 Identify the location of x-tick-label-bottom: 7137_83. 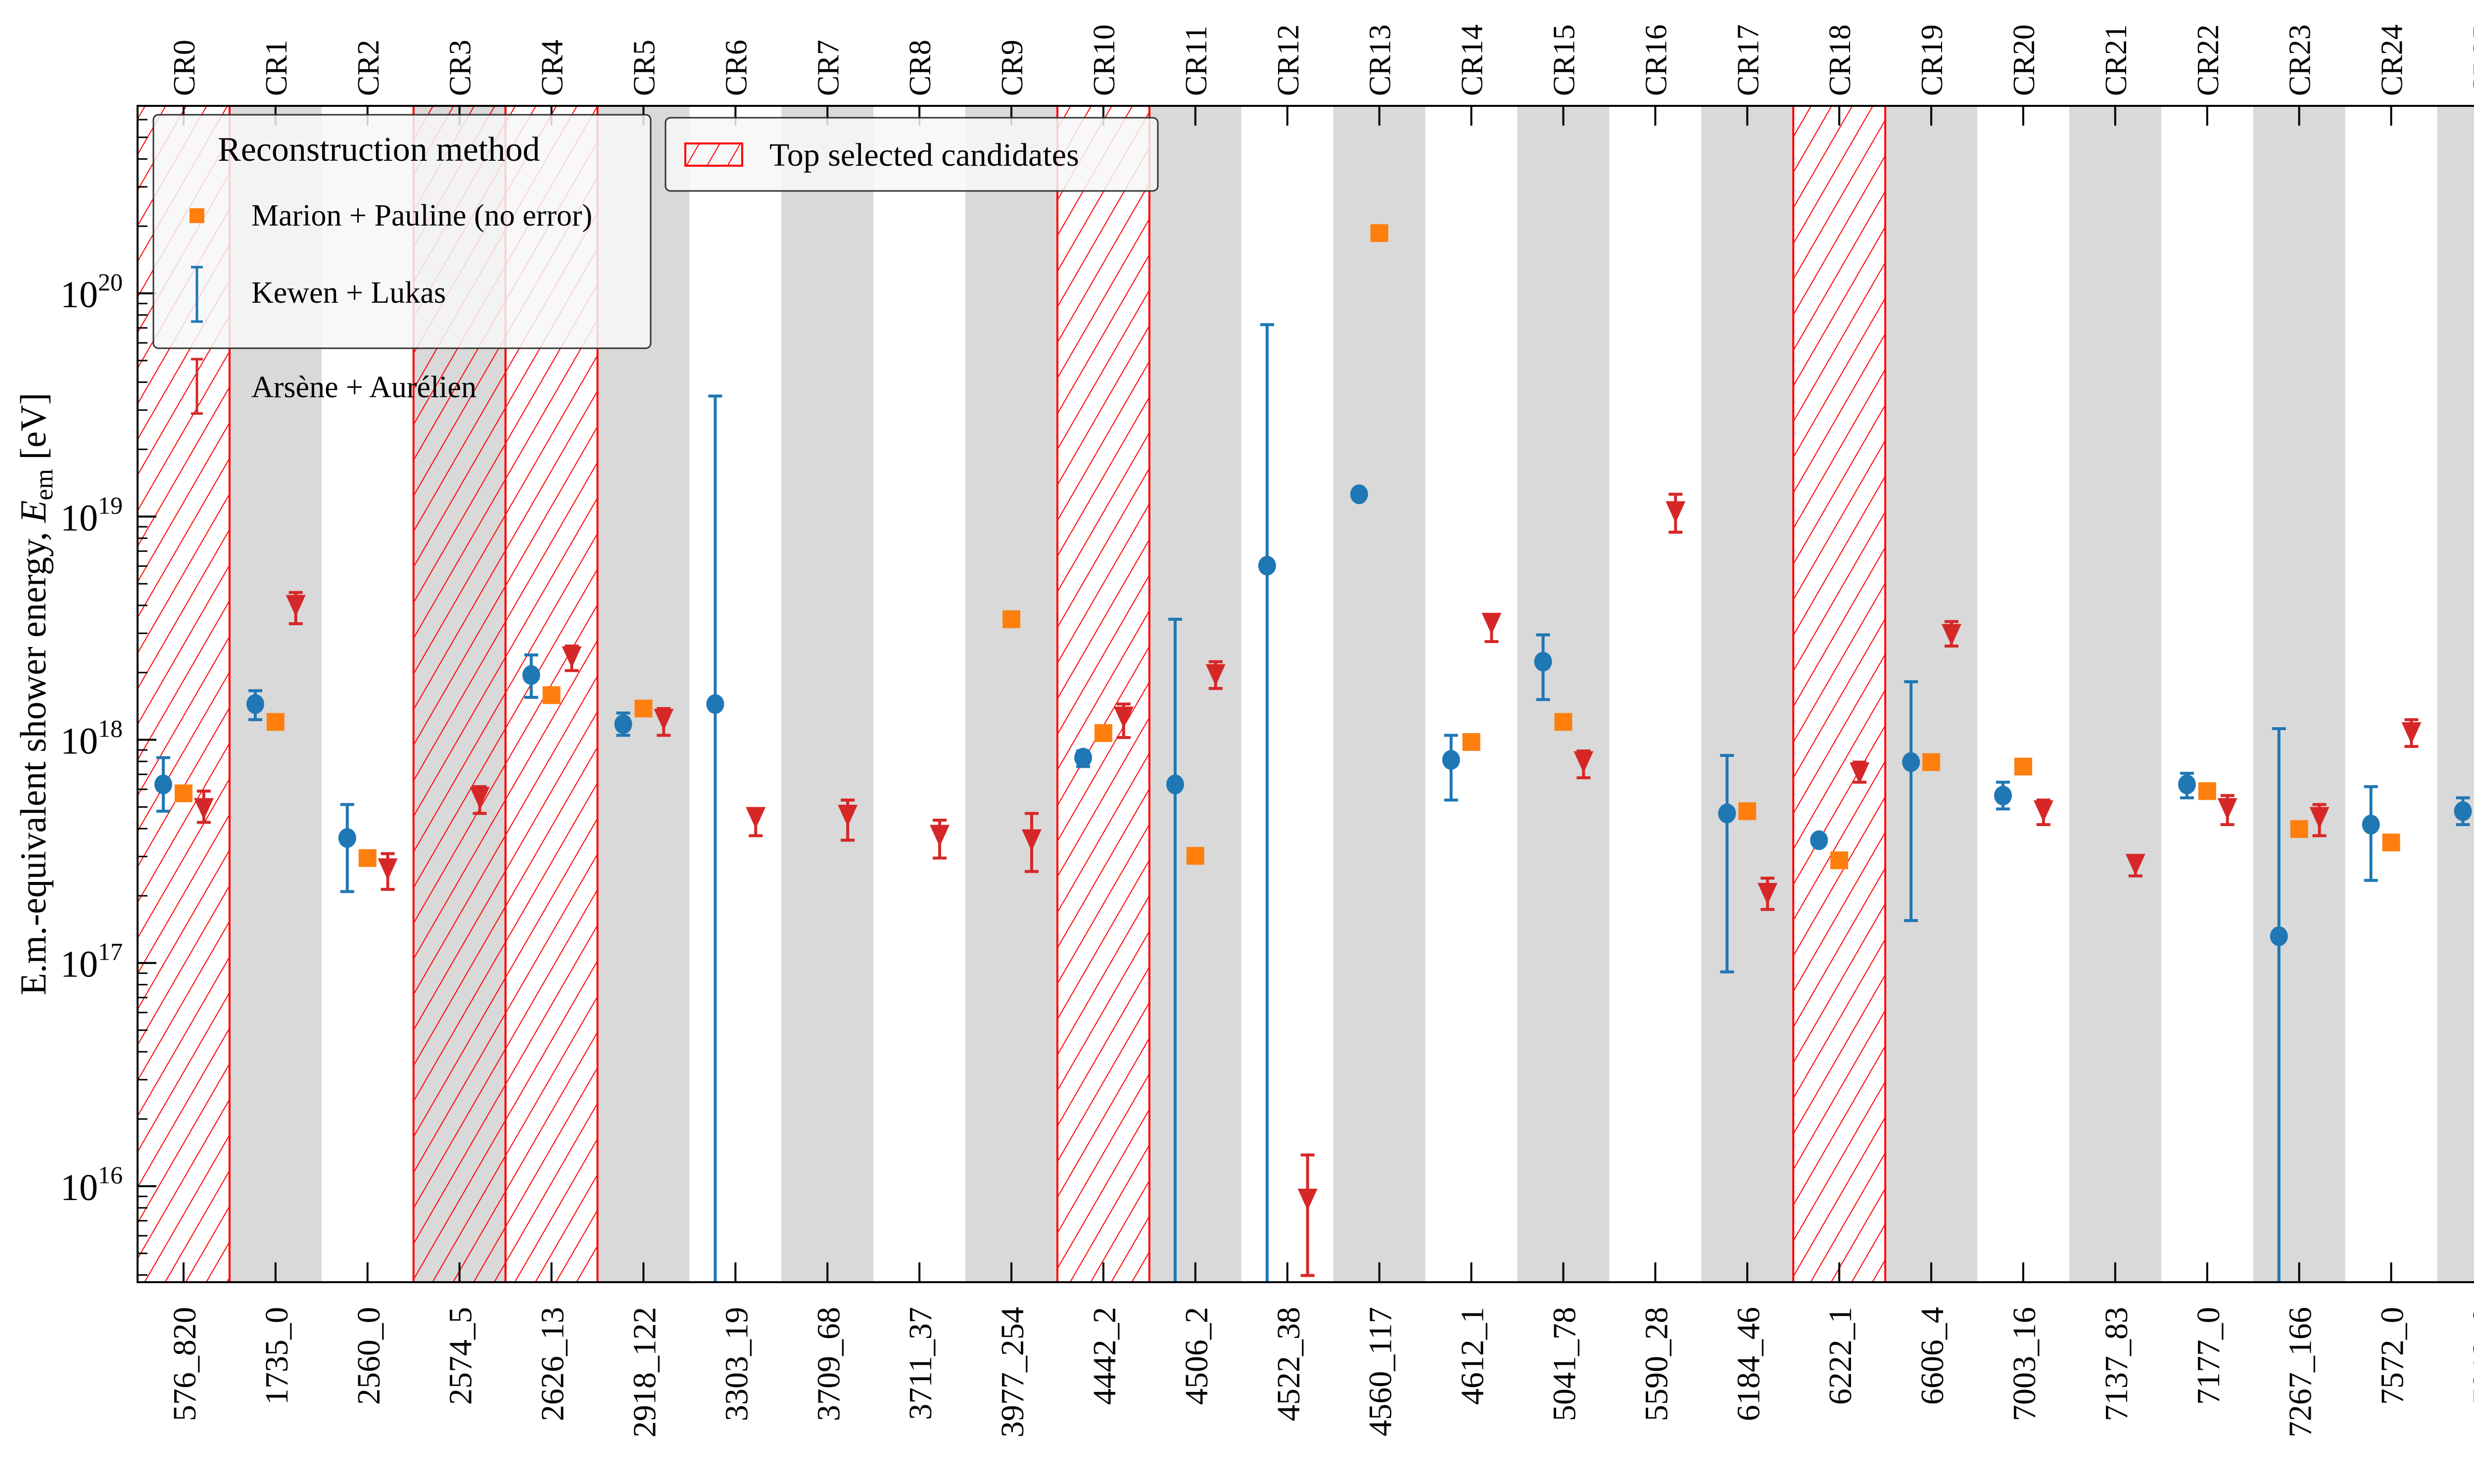
(2117, 1364).